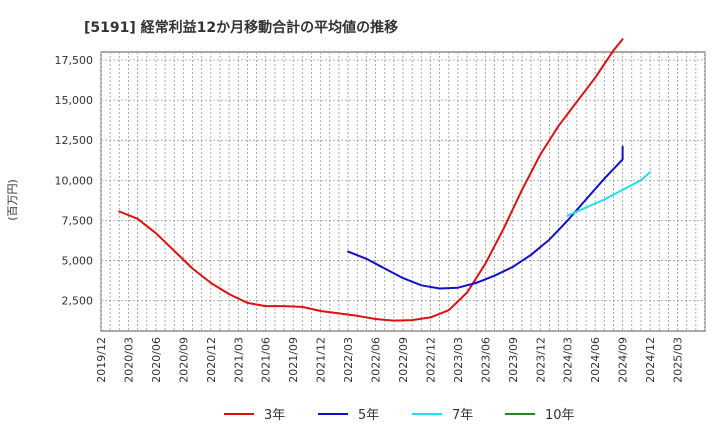 This screenshot has height=444, width=720. I want to click on y-tick-label: 10,000, so click(74, 180).